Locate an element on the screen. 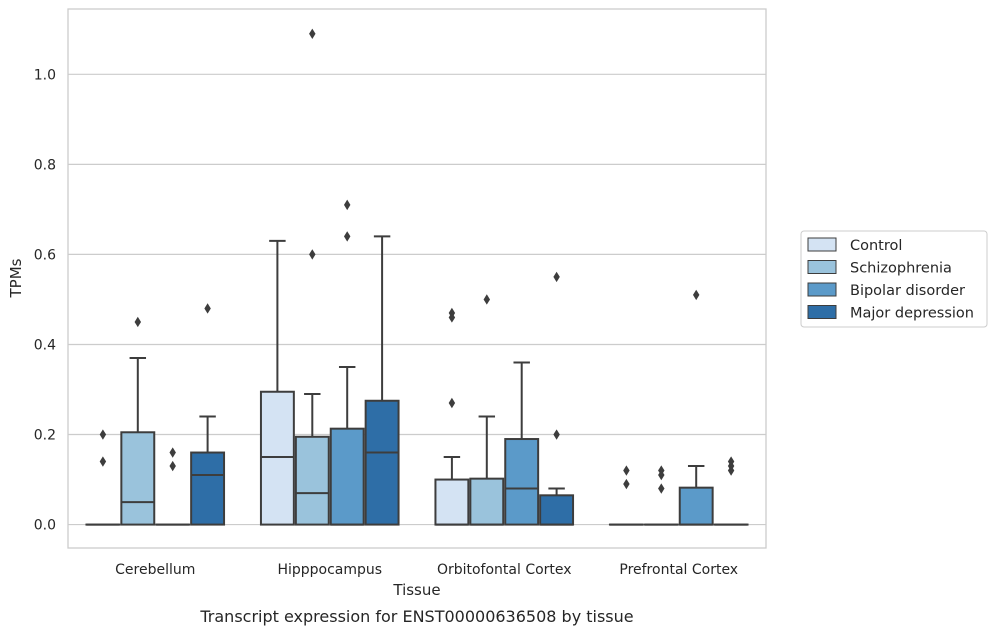  x-tick-label: Prefrontal Cortex is located at coordinates (678, 570).